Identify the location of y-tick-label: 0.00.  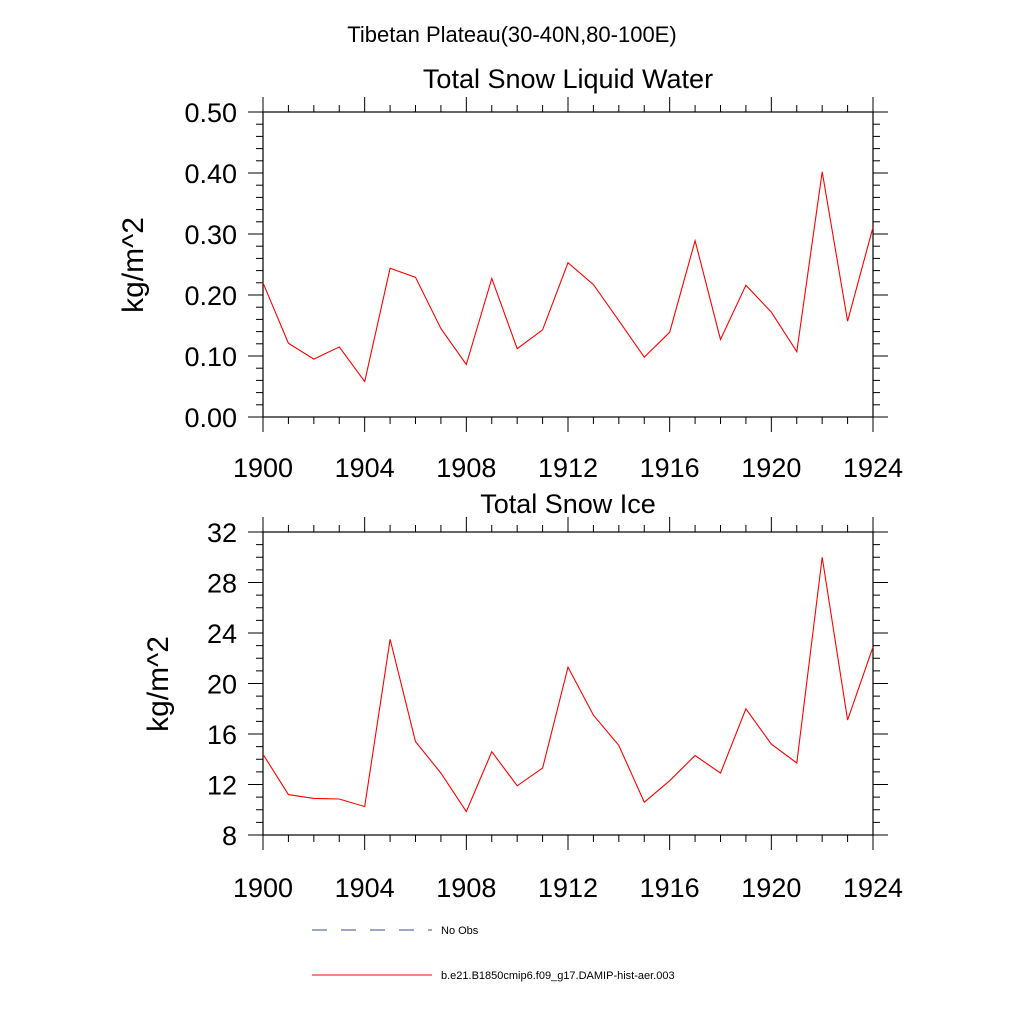
(210, 418).